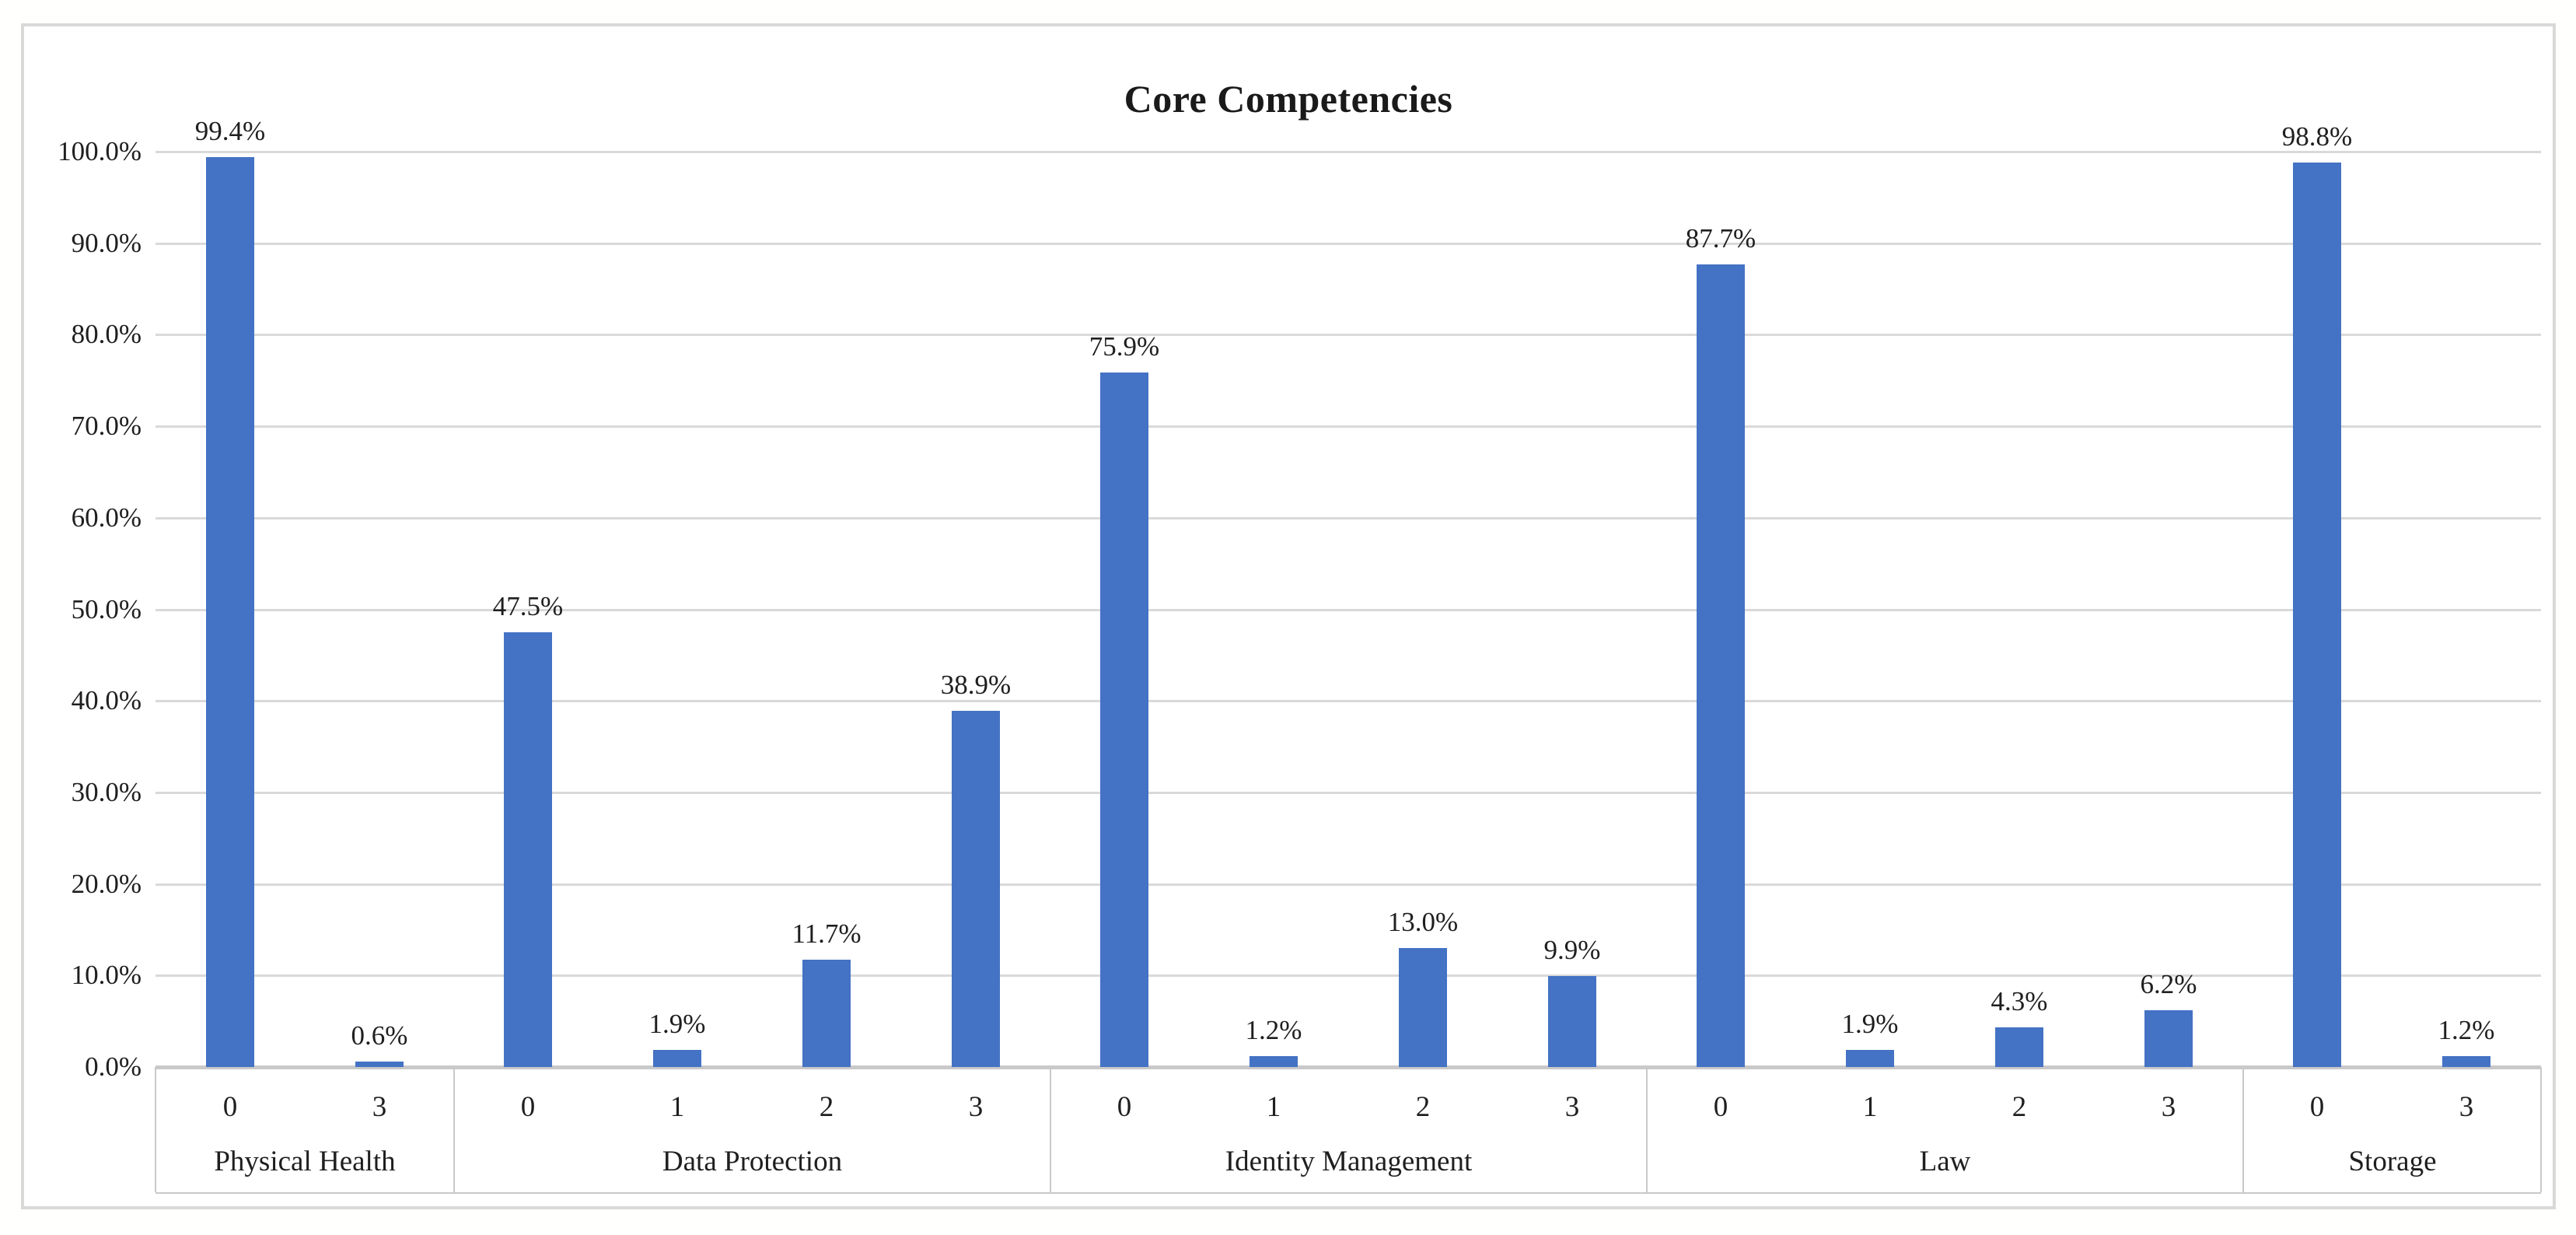 This screenshot has width=2576, height=1235. Describe the element at coordinates (230, 131) in the screenshot. I see `bar-value-label: 99.4%` at that location.